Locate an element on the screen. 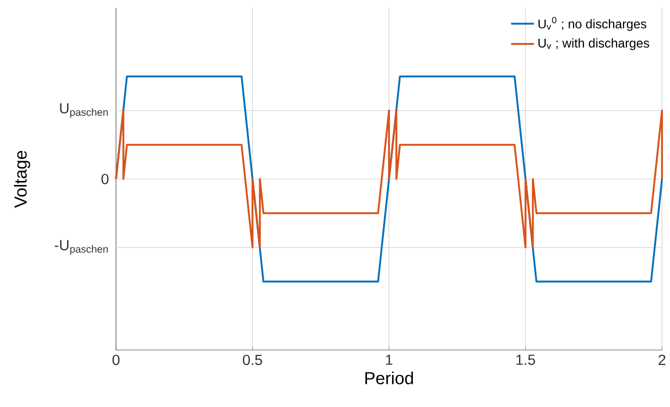 The image size is (670, 407). ref-line-label: -U$_{paschen}$ is located at coordinates (81, 247).